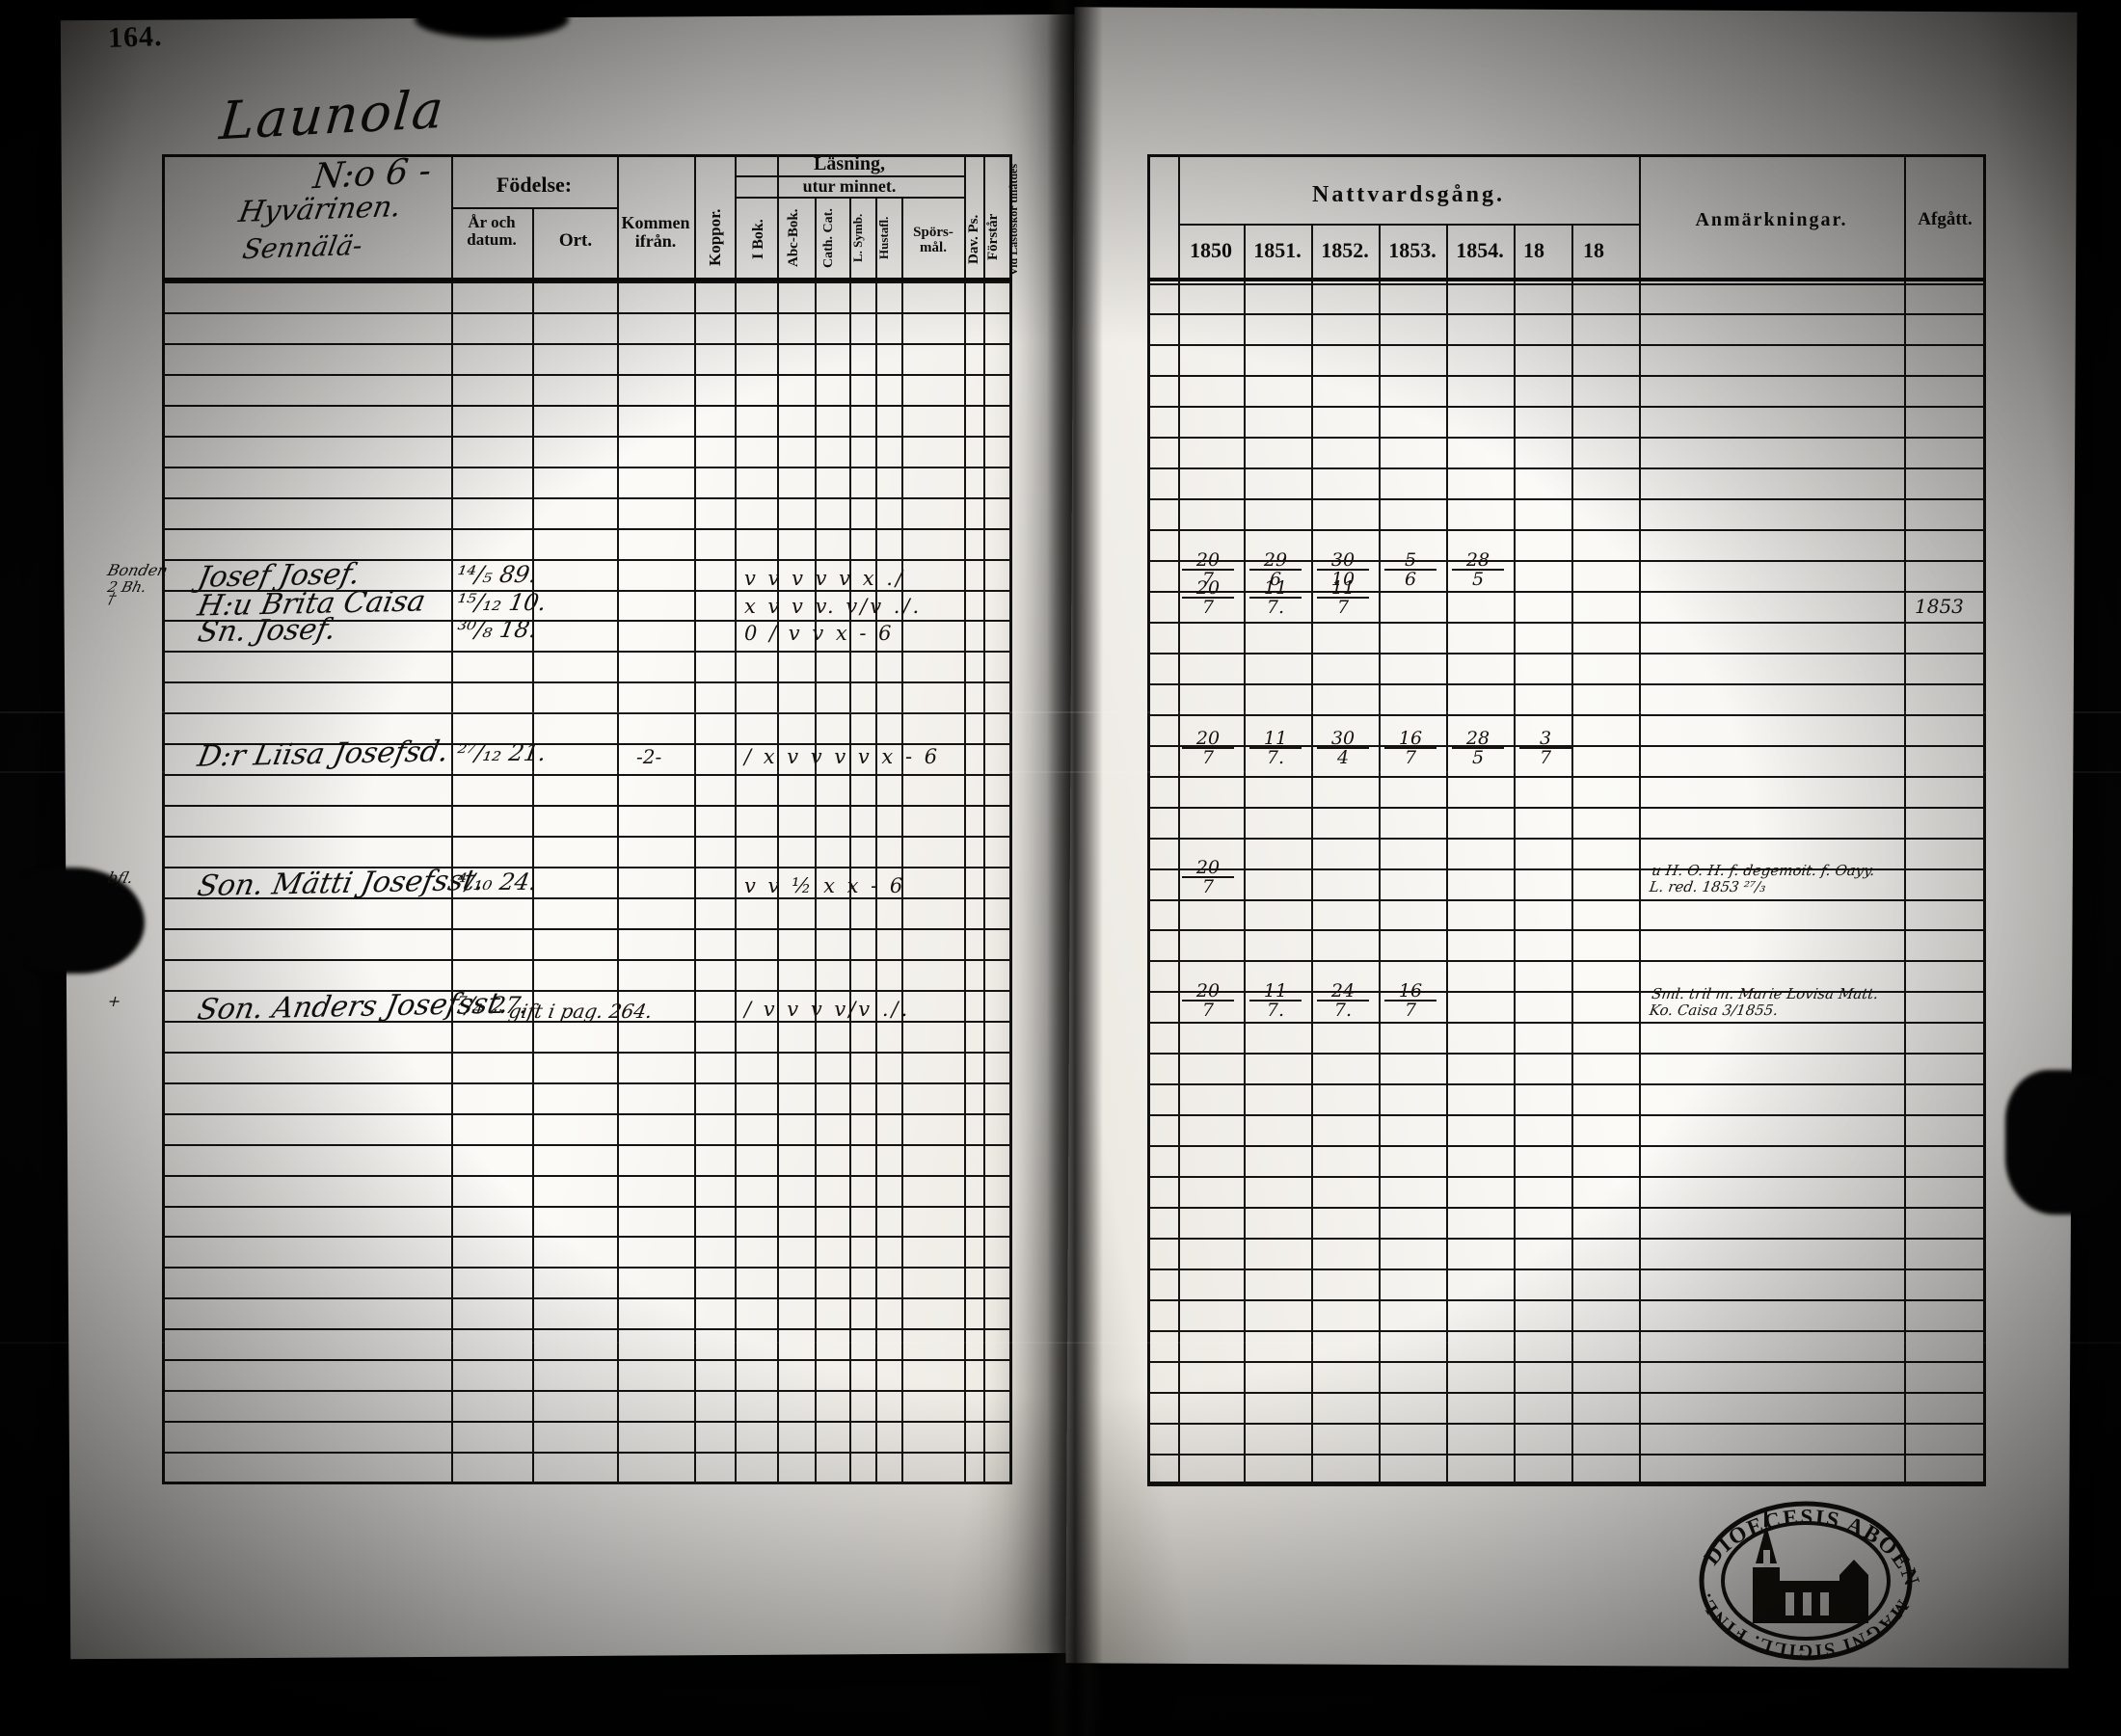 The image size is (2121, 1736). What do you see at coordinates (501, 602) in the screenshot?
I see `entry-birth-year: ¹⁵/₁₂ 10.` at bounding box center [501, 602].